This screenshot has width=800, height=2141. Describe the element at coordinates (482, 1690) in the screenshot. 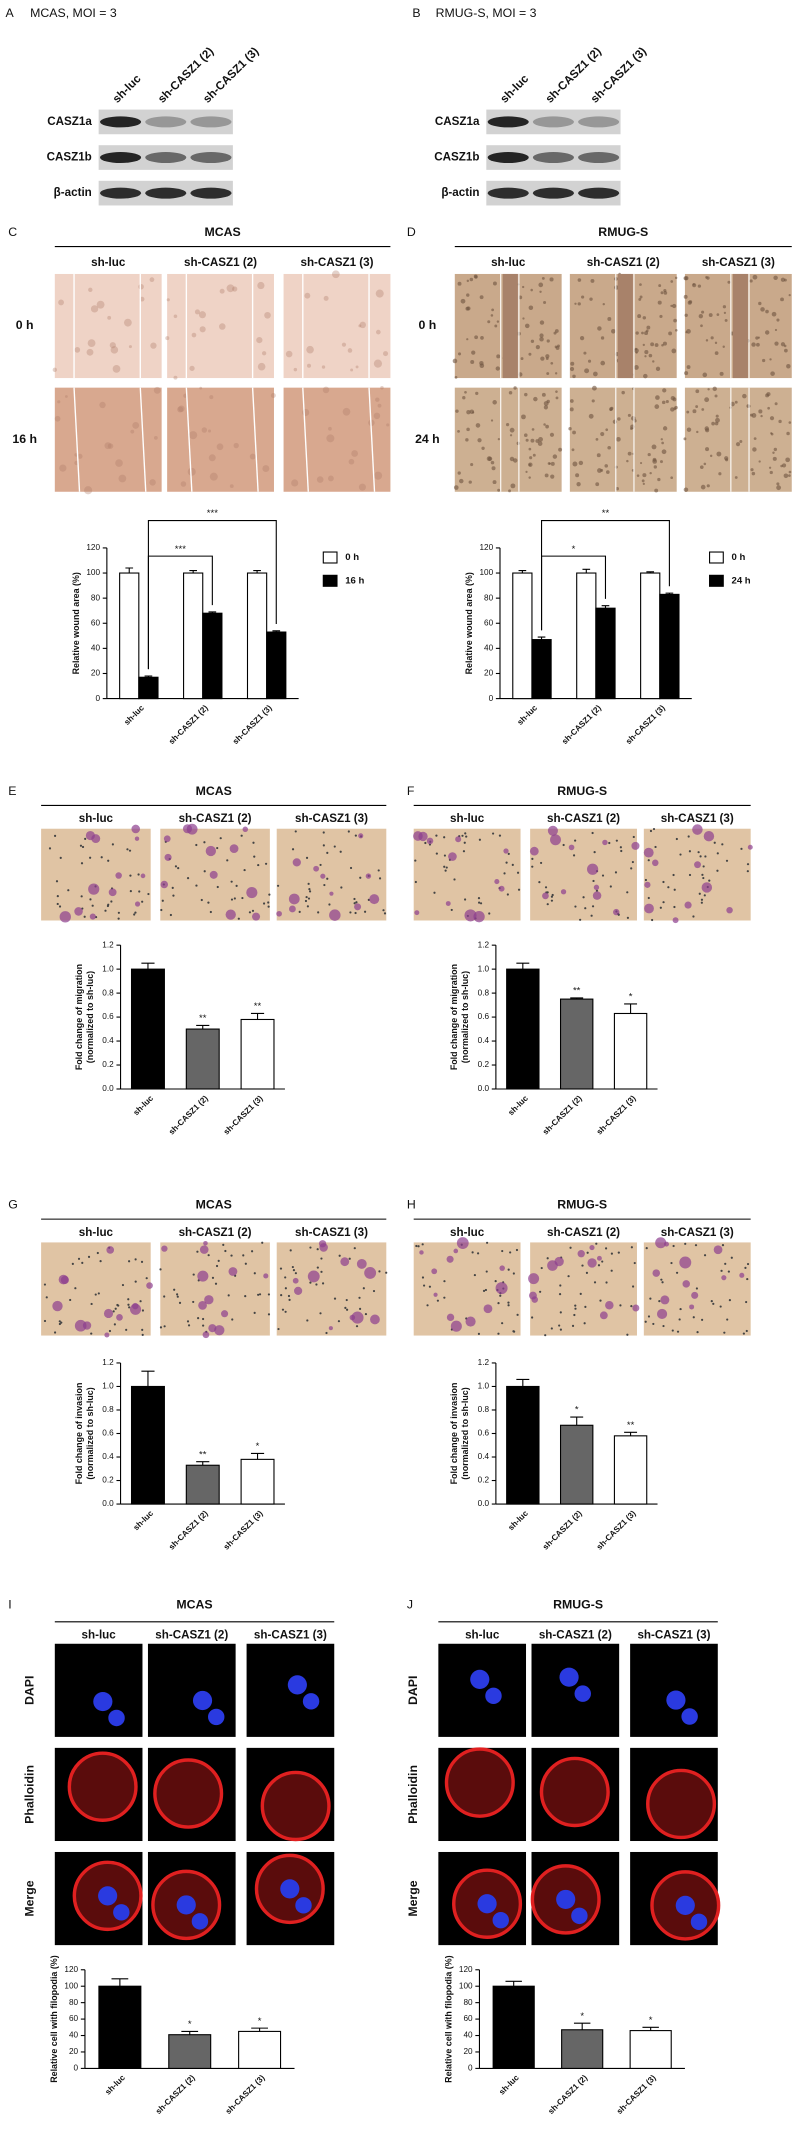

I see `micrograph` at that location.